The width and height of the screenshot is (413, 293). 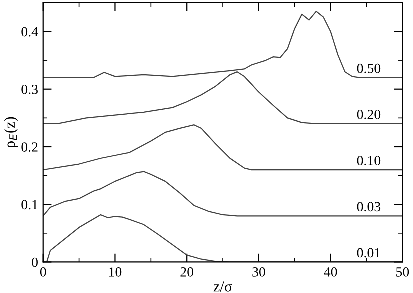 I want to click on y-tick-label: 0.1, so click(x=30, y=205).